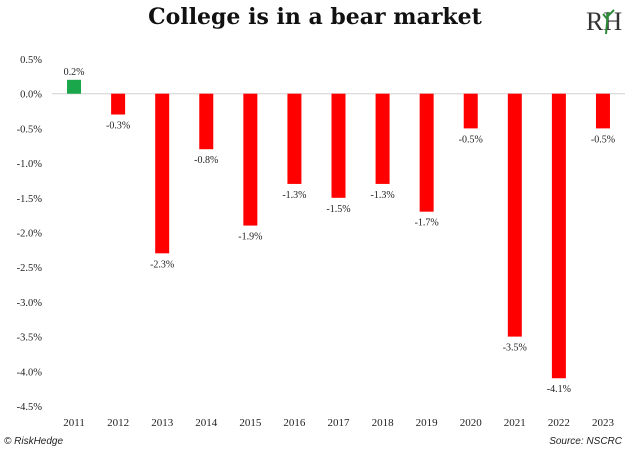 The image size is (630, 453). What do you see at coordinates (250, 159) in the screenshot?
I see `bar-2015` at bounding box center [250, 159].